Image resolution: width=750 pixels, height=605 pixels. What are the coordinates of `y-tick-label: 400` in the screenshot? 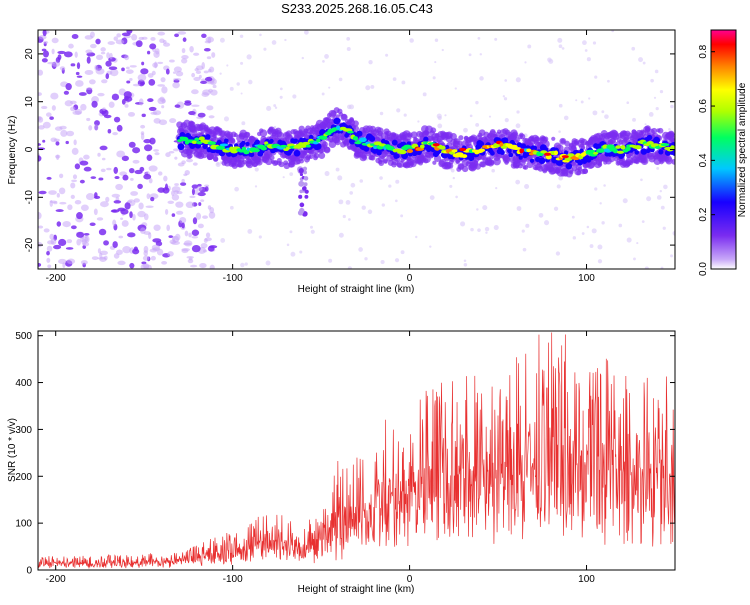 It's located at (23, 383).